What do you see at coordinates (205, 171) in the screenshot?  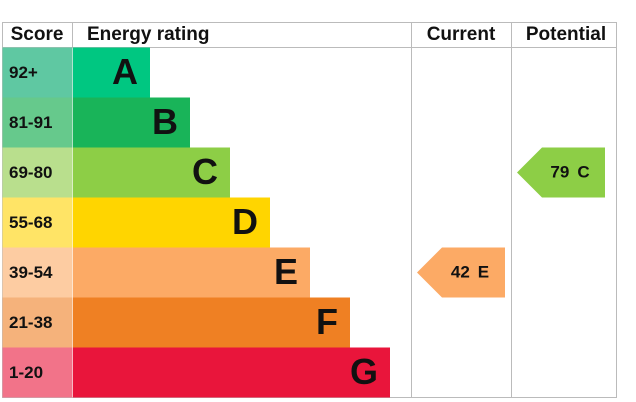 I see `rating-letter: C` at bounding box center [205, 171].